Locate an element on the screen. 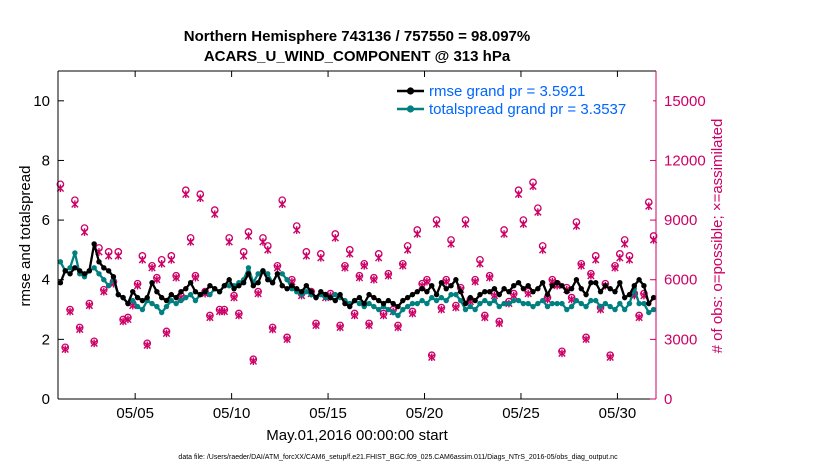  x-tick-label: 05/20 is located at coordinates (425, 413).